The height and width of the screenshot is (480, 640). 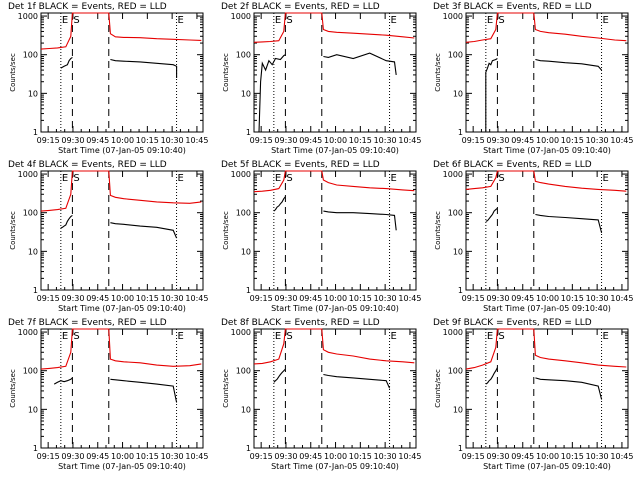 I want to click on chart-title: Det 6f BLACK = Events, RED = LLD, so click(x=512, y=165).